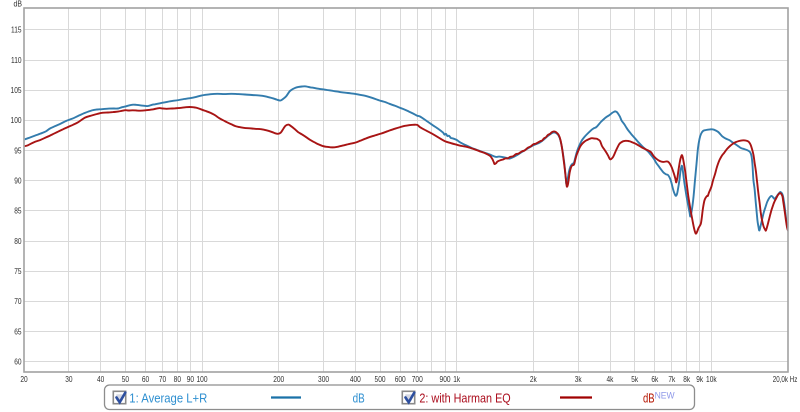  What do you see at coordinates (18, 150) in the screenshot?
I see `svg-text: 95` at bounding box center [18, 150].